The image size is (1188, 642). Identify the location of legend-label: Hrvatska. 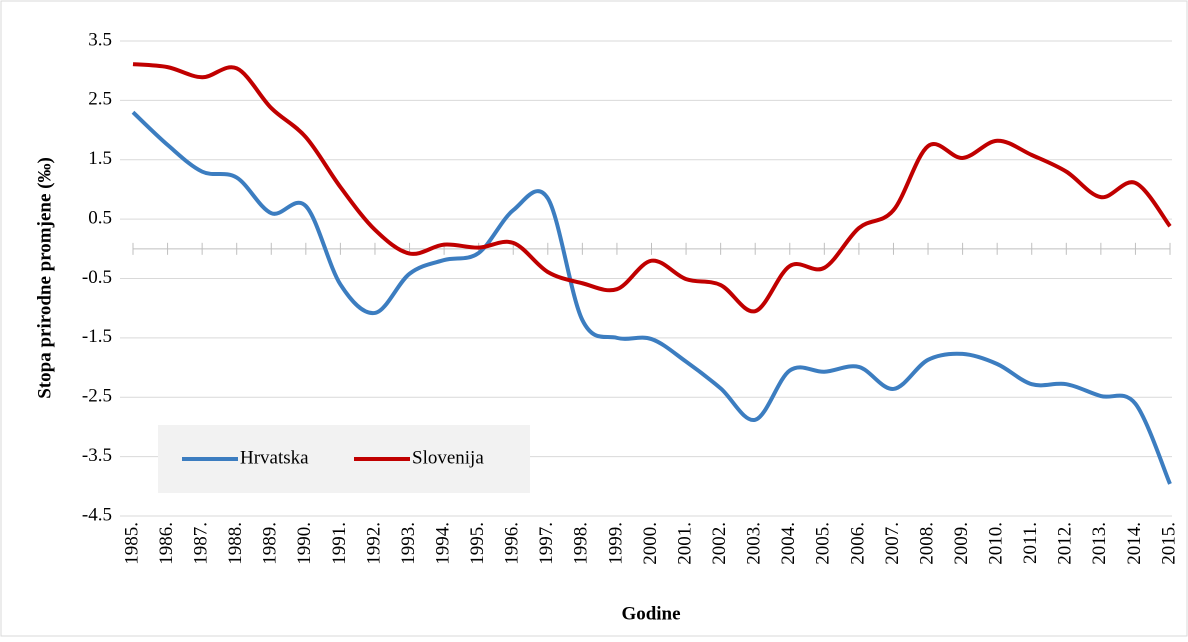
(274, 457).